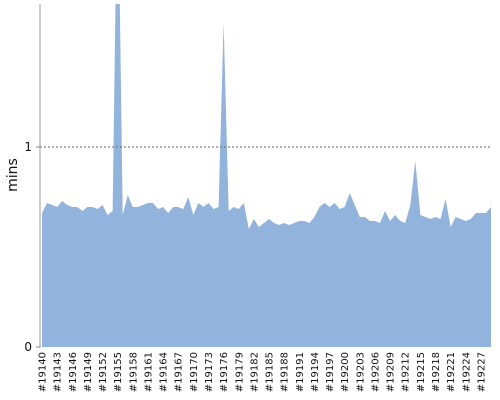 This screenshot has height=400, width=500. I want to click on x-tick-label: #19161, so click(148, 372).